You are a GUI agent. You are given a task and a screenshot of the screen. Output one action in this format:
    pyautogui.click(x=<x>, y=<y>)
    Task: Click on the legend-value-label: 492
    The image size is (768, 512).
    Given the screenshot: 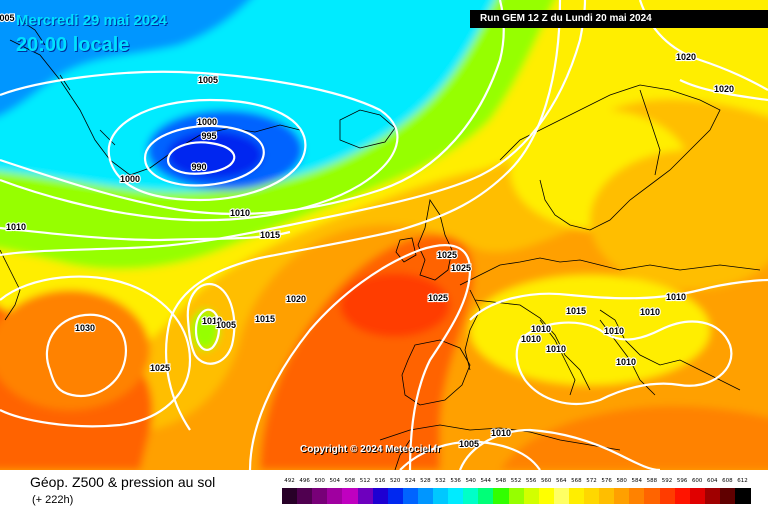 What is the action you would take?
    pyautogui.click(x=289, y=481)
    